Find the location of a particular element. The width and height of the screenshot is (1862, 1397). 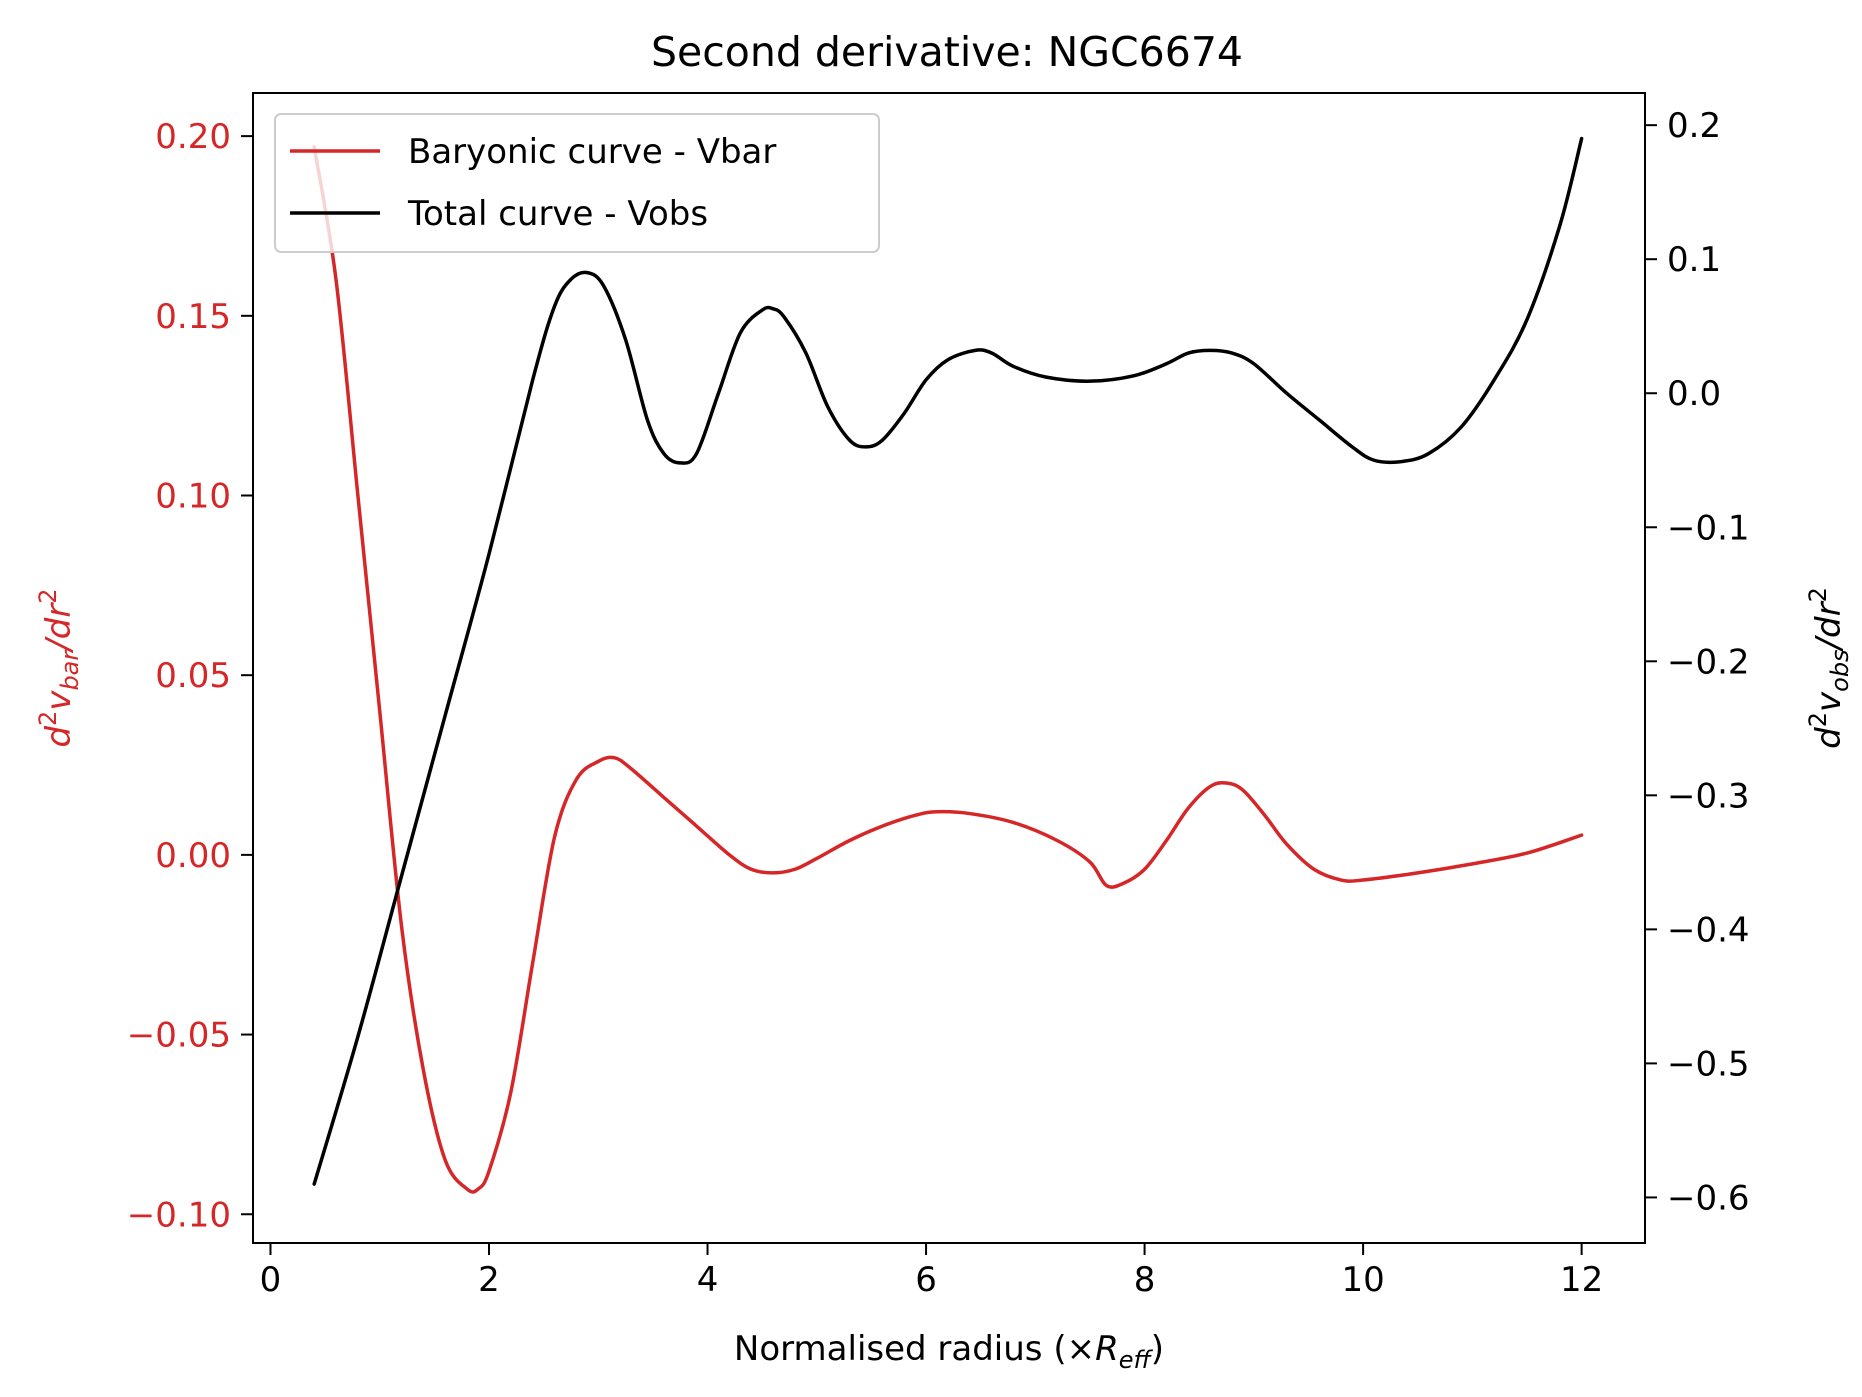

y-right-label-v: v is located at coordinates (1829, 701).